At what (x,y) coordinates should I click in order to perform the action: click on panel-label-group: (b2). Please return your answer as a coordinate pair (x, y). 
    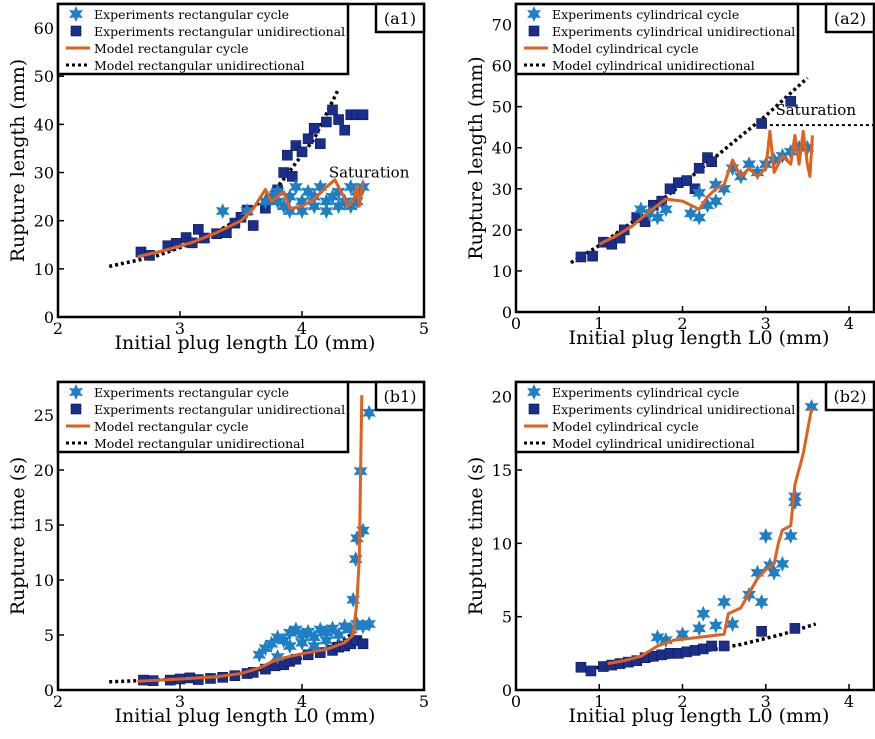
    Looking at the image, I should click on (849, 396).